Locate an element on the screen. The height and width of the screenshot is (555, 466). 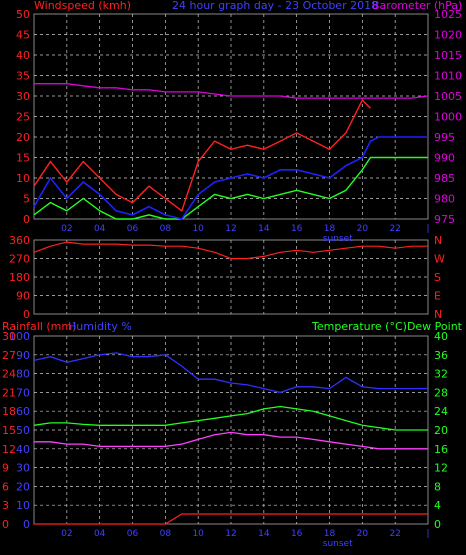
rht-xtick: 10 is located at coordinates (198, 534).